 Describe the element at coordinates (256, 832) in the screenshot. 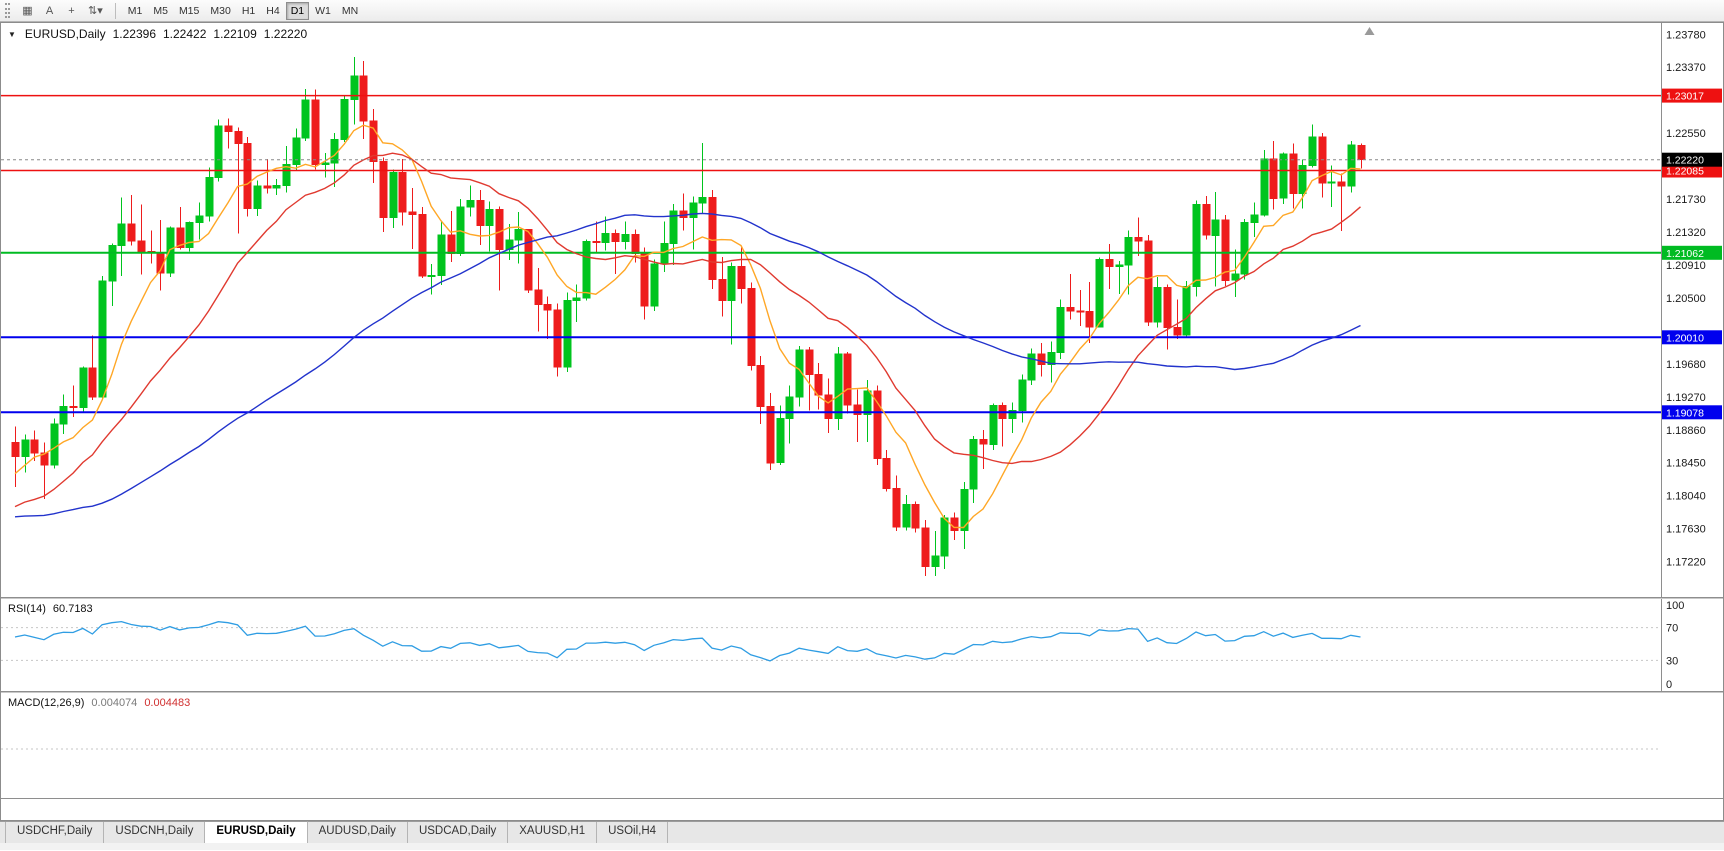

I see `chart-tab-eurusd: EURUSD,Daily` at that location.